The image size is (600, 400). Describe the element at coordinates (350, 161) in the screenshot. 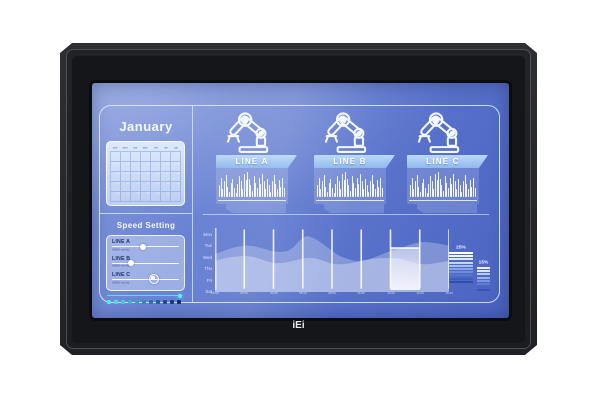

I see `line-b-label: LINE B` at that location.